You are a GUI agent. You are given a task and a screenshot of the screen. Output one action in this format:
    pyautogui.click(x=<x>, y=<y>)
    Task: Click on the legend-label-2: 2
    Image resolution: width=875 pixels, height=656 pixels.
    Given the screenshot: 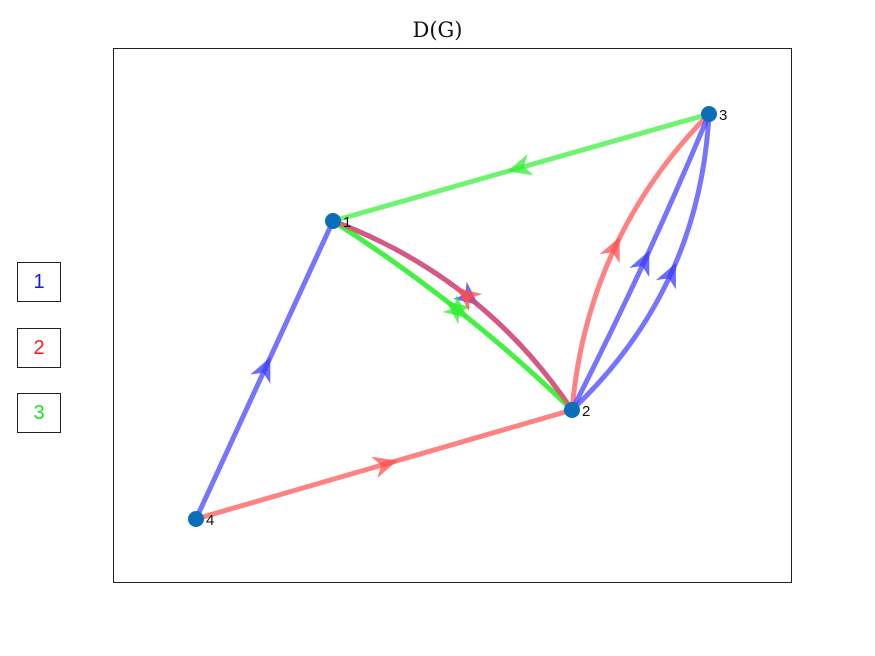 What is the action you would take?
    pyautogui.click(x=39, y=347)
    